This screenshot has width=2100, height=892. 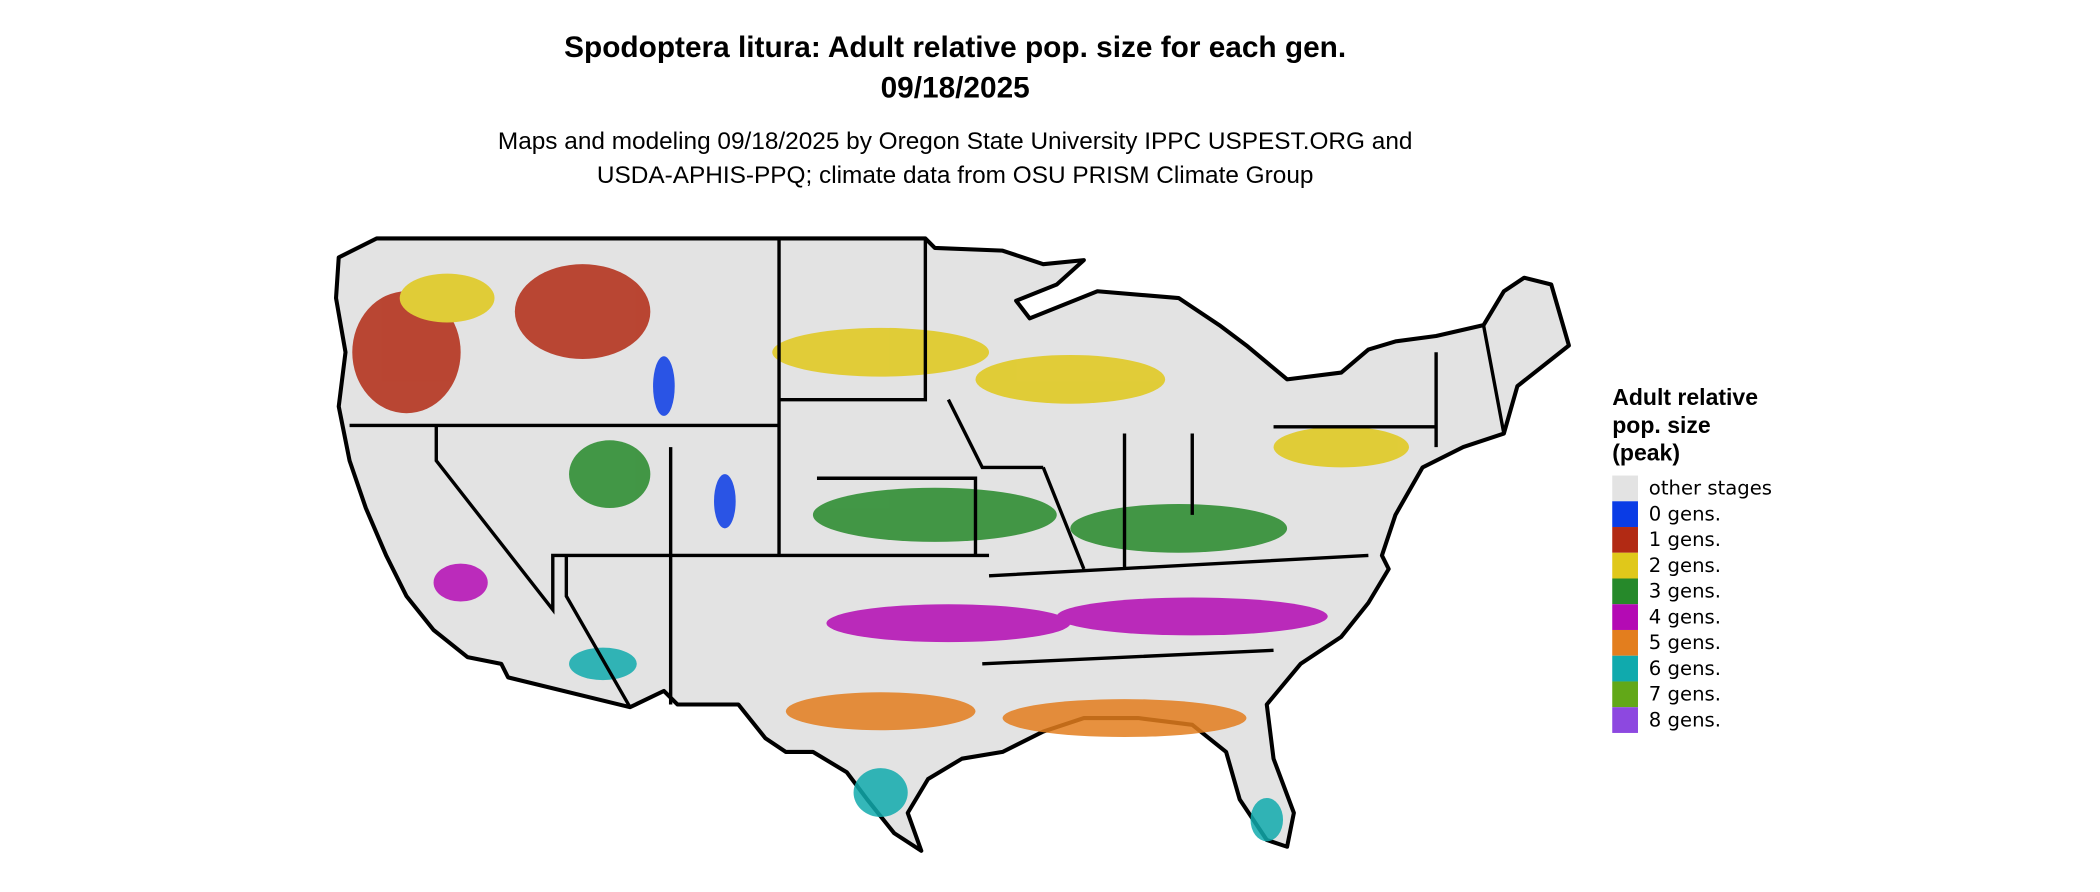 What do you see at coordinates (1646, 453) in the screenshot?
I see `legend-title: (peak)` at bounding box center [1646, 453].